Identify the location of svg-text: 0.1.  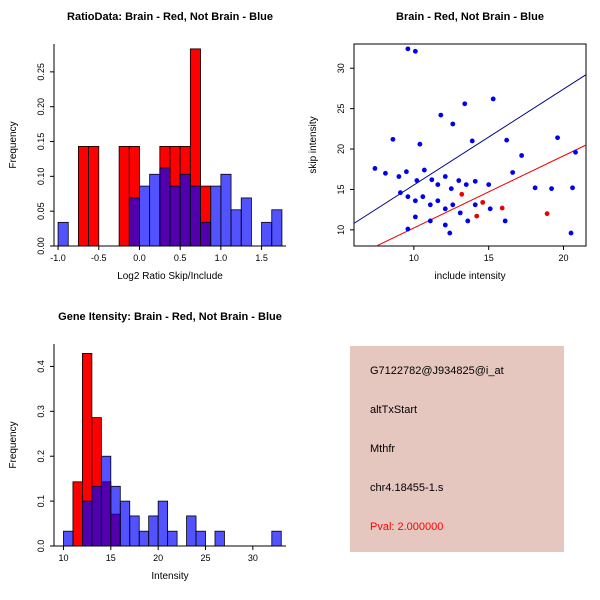
(41, 501).